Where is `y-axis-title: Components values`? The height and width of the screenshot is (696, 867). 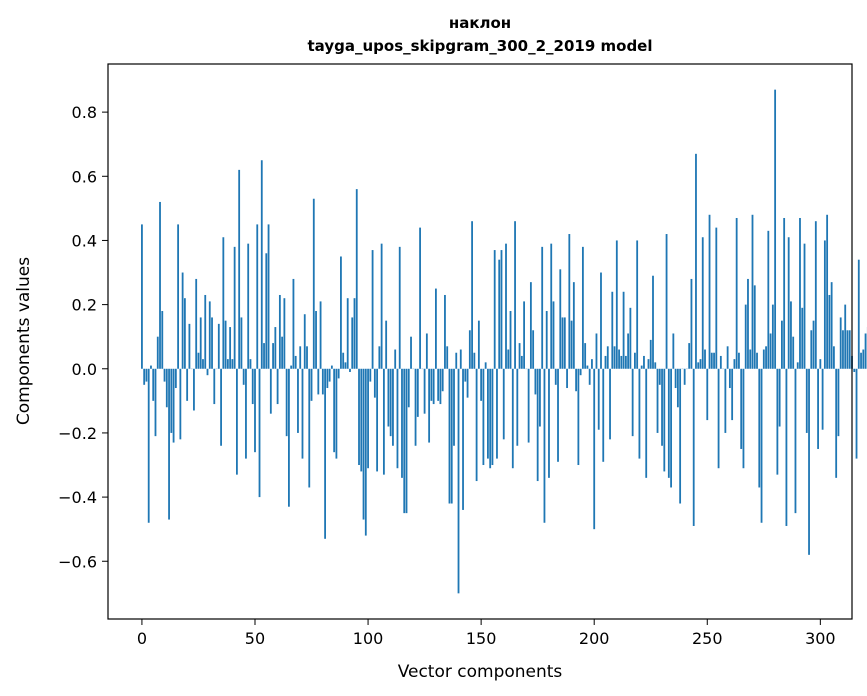 y-axis-title: Components values is located at coordinates (24, 341).